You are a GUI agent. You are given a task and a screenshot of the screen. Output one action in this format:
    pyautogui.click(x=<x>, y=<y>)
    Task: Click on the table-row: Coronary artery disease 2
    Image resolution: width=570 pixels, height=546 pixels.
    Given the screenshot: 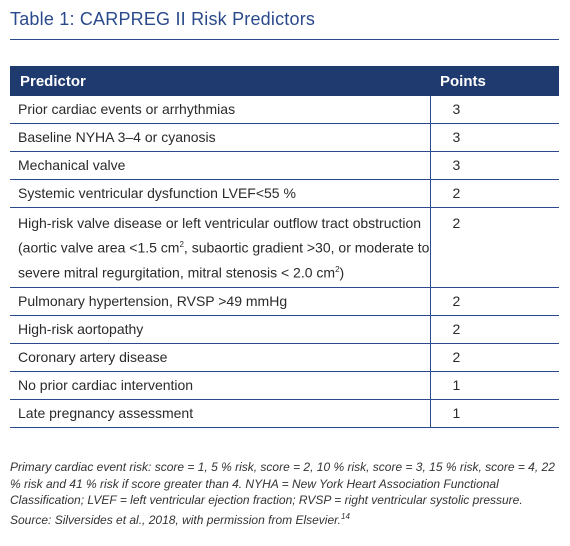 What is the action you would take?
    pyautogui.click(x=284, y=358)
    